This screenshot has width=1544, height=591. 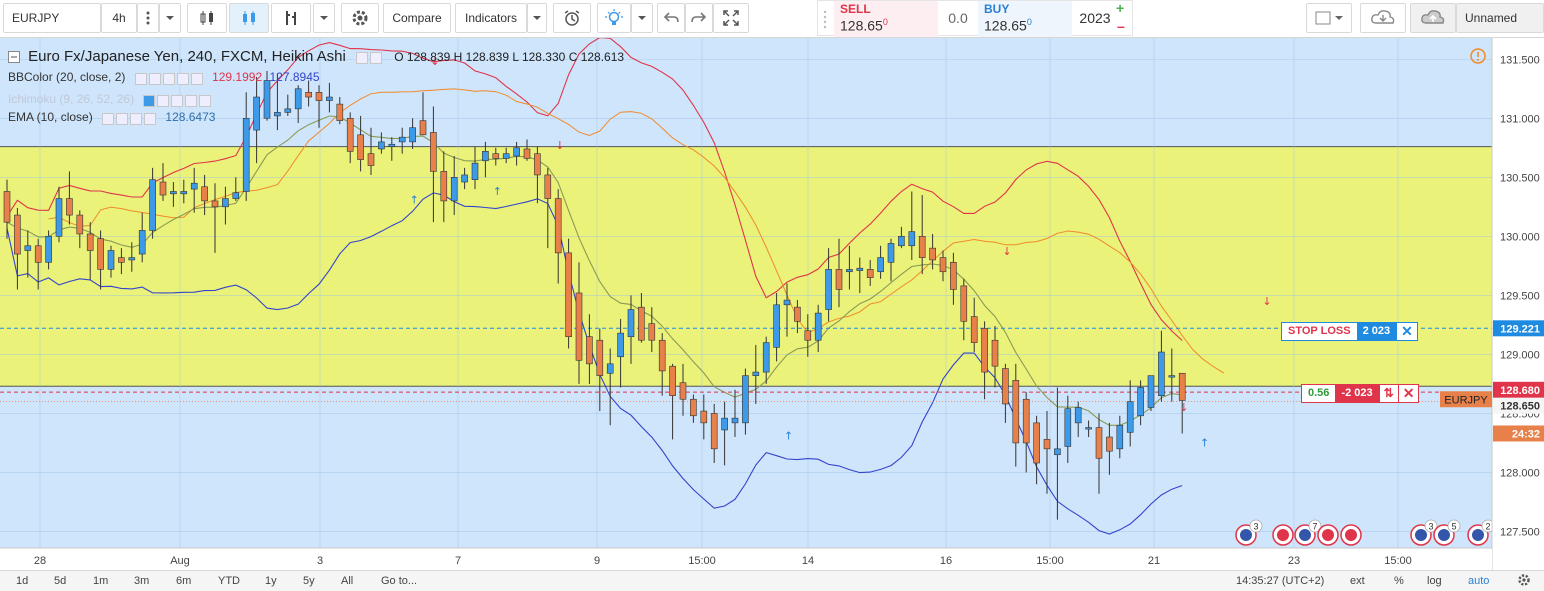 I want to click on compare-button: Compare, so click(x=417, y=18).